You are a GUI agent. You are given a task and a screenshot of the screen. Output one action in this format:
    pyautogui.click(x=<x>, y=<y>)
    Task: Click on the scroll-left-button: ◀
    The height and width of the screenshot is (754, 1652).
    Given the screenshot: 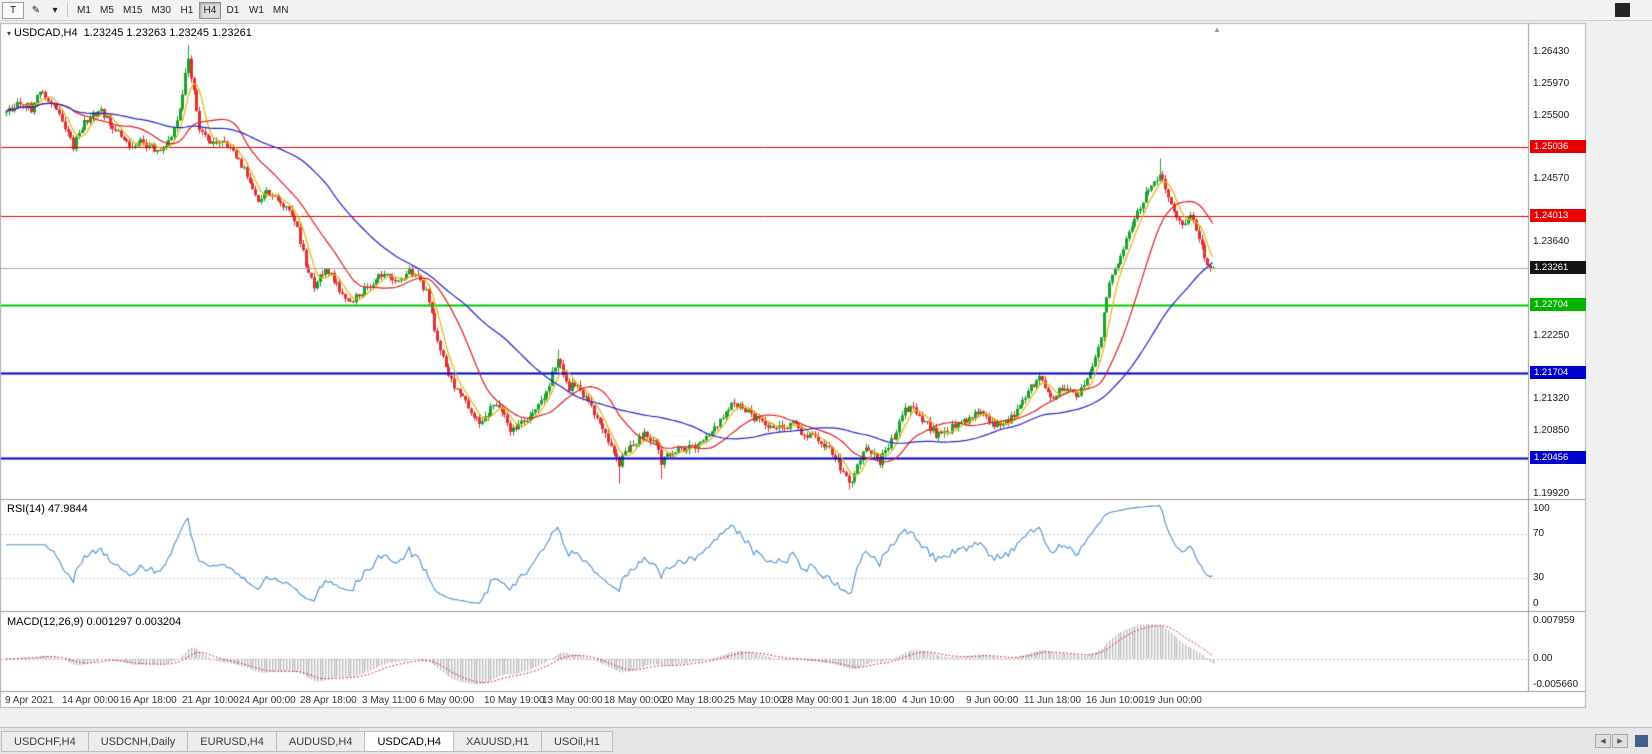 What is the action you would take?
    pyautogui.click(x=1603, y=741)
    